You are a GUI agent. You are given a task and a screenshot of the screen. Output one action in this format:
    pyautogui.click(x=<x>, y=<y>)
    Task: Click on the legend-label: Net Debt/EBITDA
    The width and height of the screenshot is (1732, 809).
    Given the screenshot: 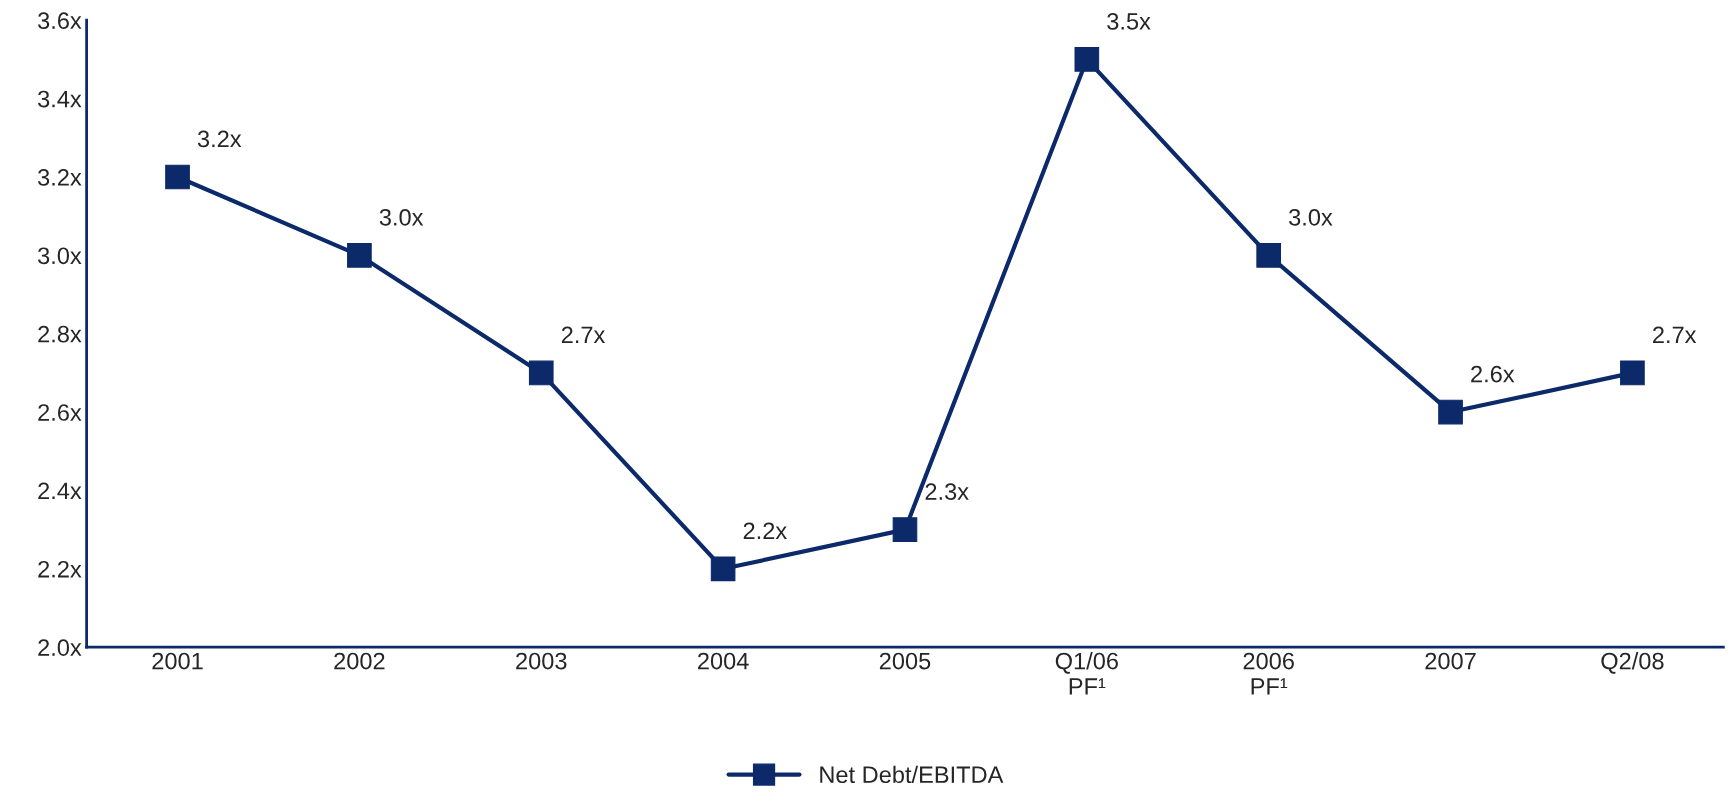 What is the action you would take?
    pyautogui.click(x=912, y=774)
    